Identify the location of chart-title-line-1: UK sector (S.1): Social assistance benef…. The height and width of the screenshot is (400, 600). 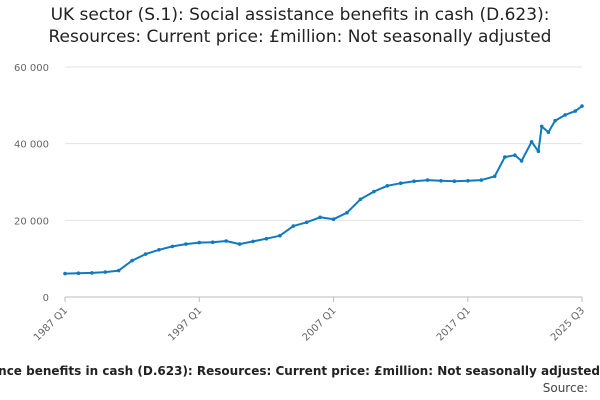
(300, 15).